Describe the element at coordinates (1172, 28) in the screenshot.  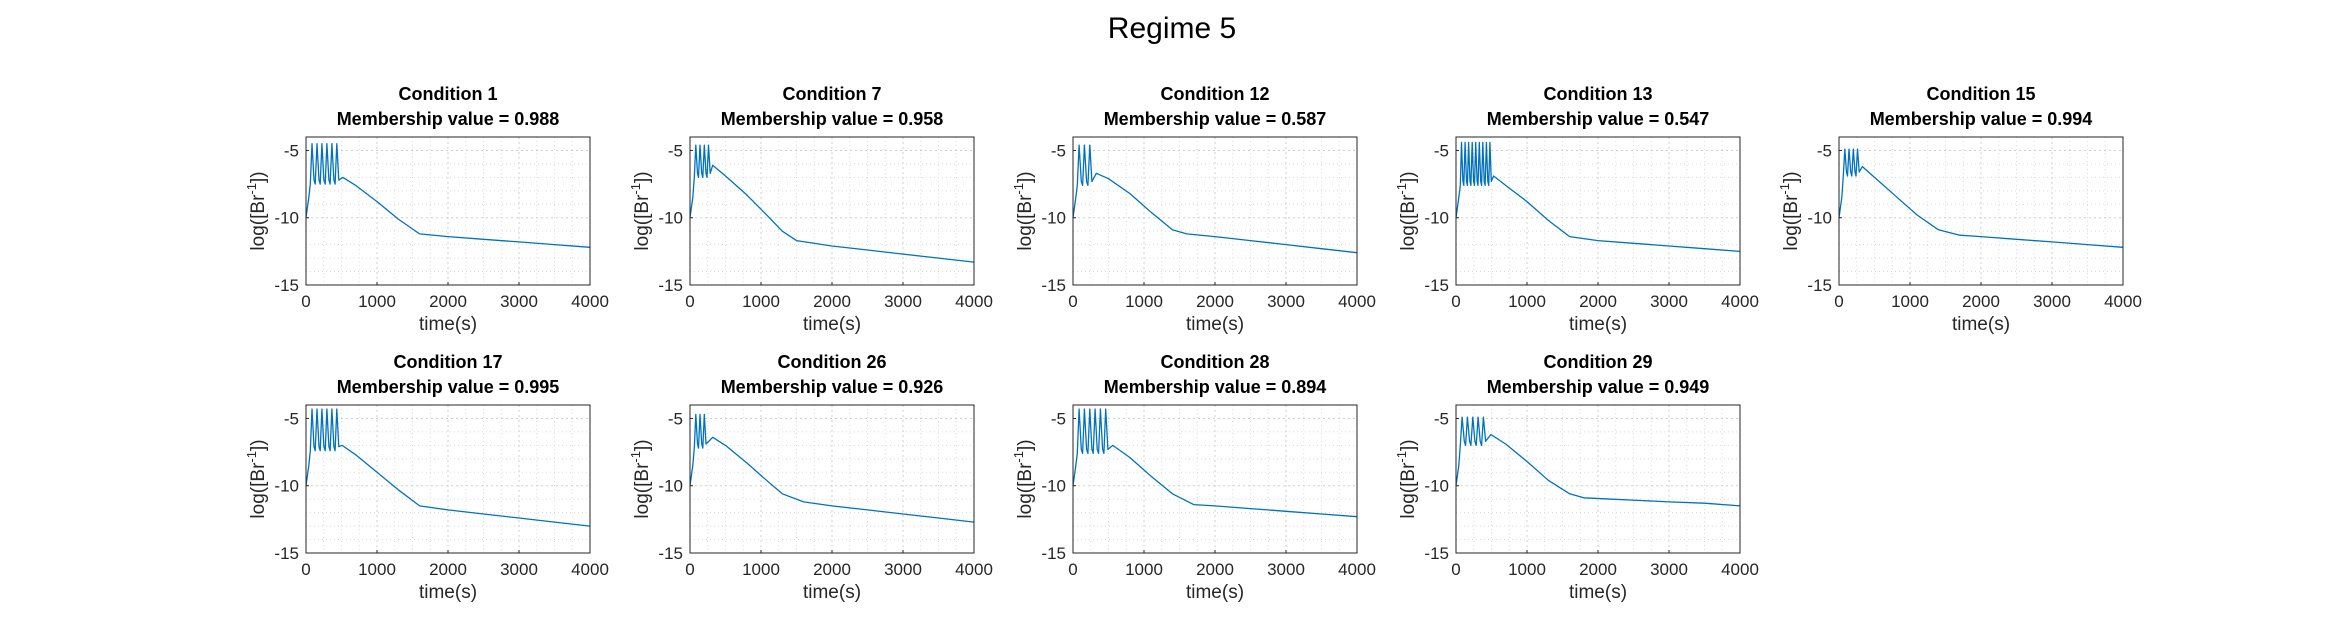
I see `figure-title: Regime 5` at that location.